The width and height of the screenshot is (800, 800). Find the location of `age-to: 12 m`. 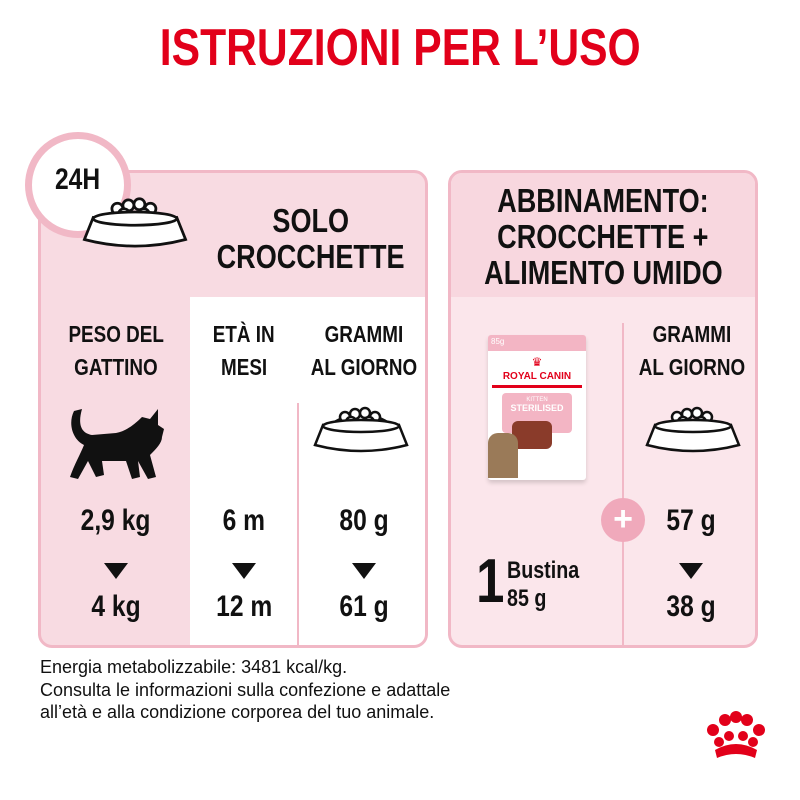

age-to: 12 m is located at coordinates (244, 606).